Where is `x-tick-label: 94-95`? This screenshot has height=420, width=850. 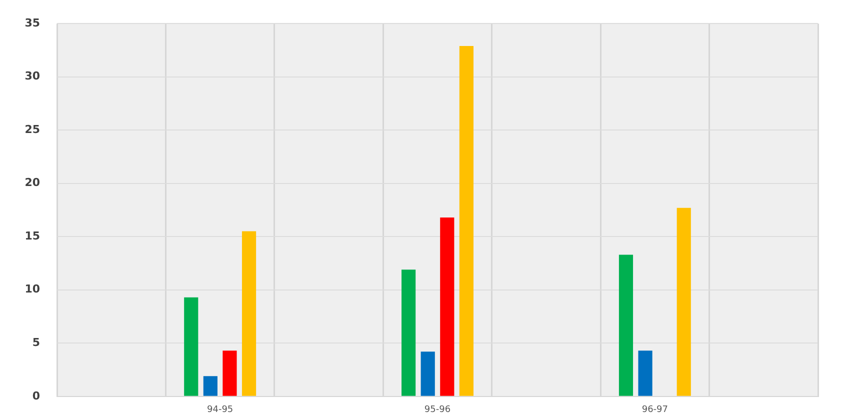 x-tick-label: 94-95 is located at coordinates (220, 410).